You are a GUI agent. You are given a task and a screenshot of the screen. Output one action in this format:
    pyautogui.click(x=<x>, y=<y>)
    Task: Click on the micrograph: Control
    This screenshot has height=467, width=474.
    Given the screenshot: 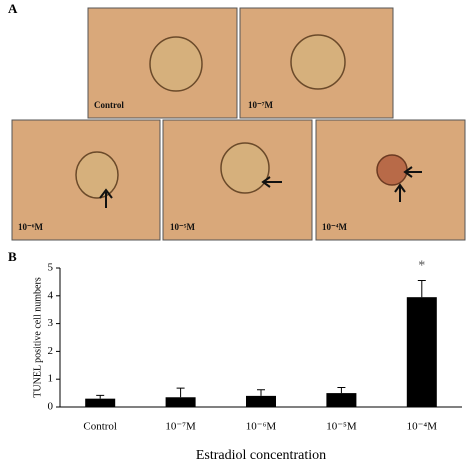 What is the action you would take?
    pyautogui.click(x=162, y=63)
    